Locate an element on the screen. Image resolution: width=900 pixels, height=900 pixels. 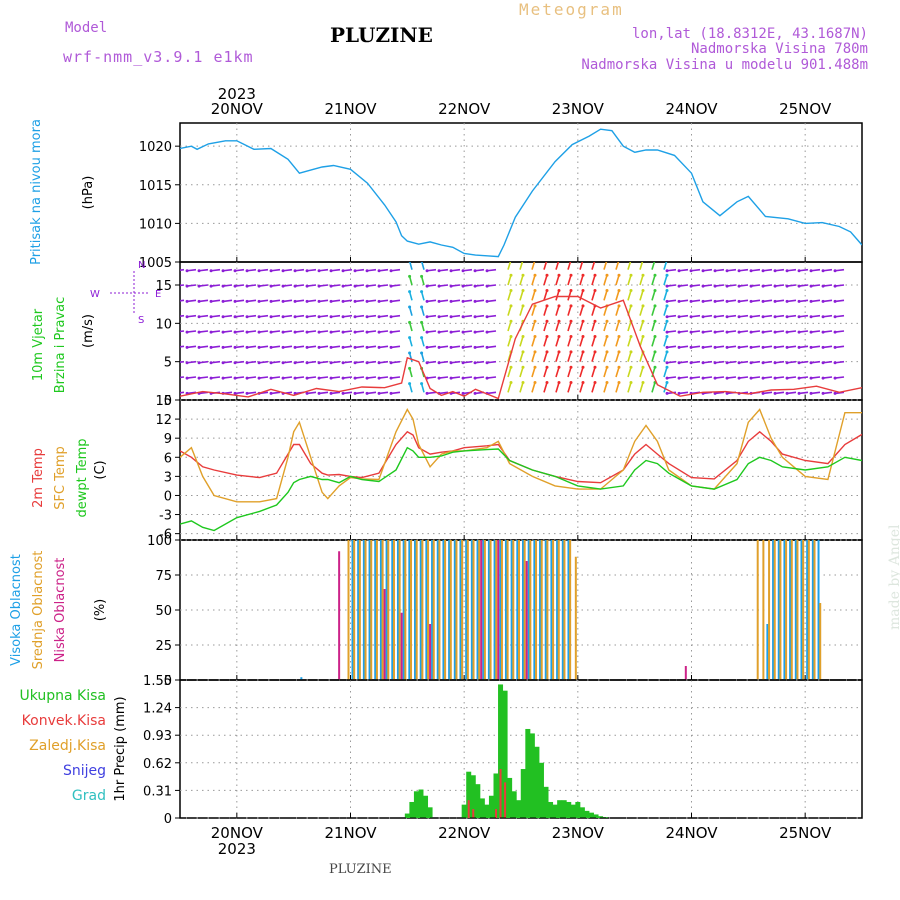
precip-bar is located at coordinates (532, 775).